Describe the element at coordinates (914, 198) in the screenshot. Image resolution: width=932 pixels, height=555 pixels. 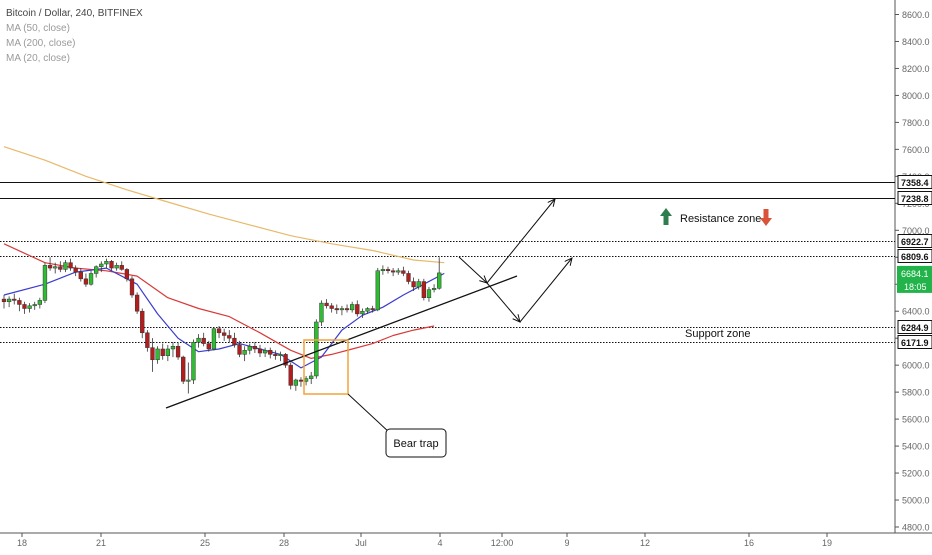
I see `price-level-tag: 7238.8` at that location.